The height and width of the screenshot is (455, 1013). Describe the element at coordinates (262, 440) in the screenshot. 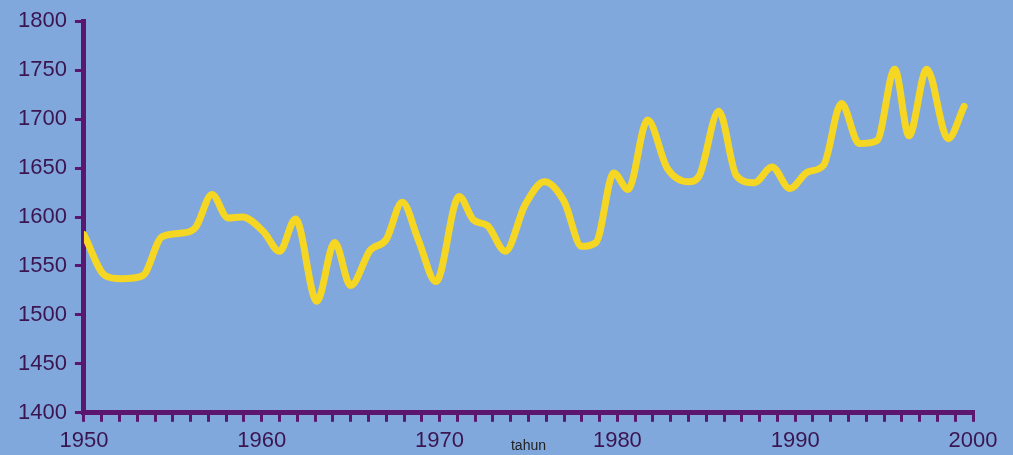

I see `x-tick-label: 1960` at that location.